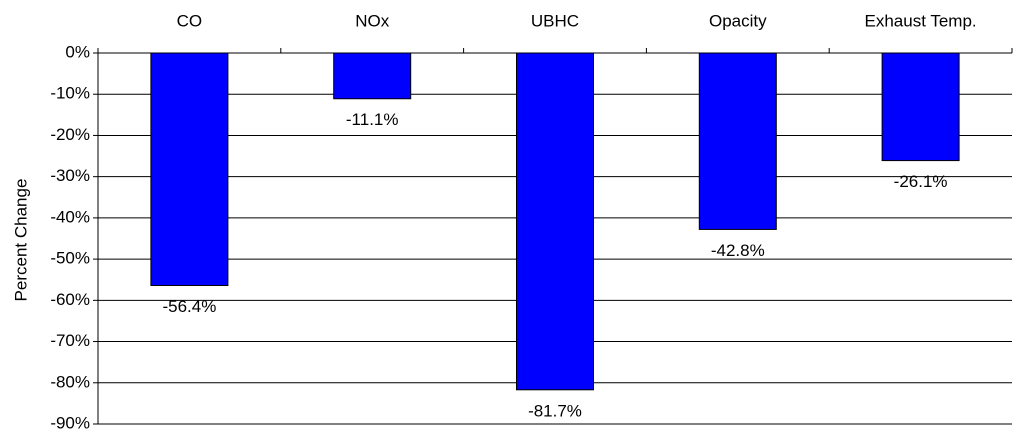  Describe the element at coordinates (190, 20) in the screenshot. I see `x-tick-label: CO` at that location.